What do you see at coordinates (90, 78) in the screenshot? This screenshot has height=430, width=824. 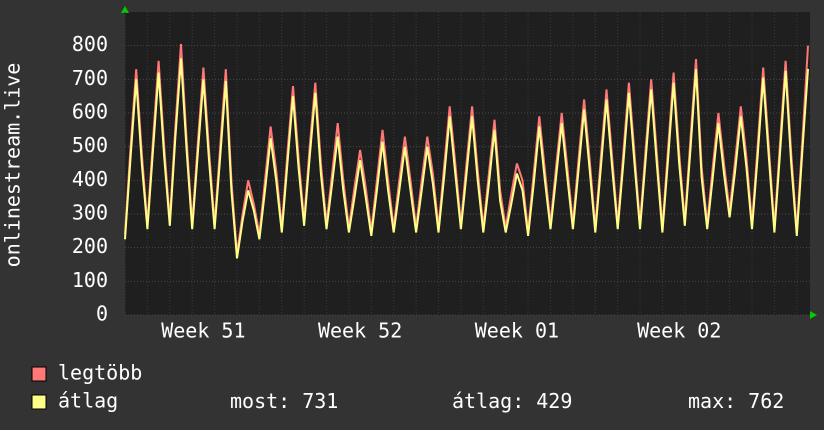 I see `y-tick-label: 700` at bounding box center [90, 78].